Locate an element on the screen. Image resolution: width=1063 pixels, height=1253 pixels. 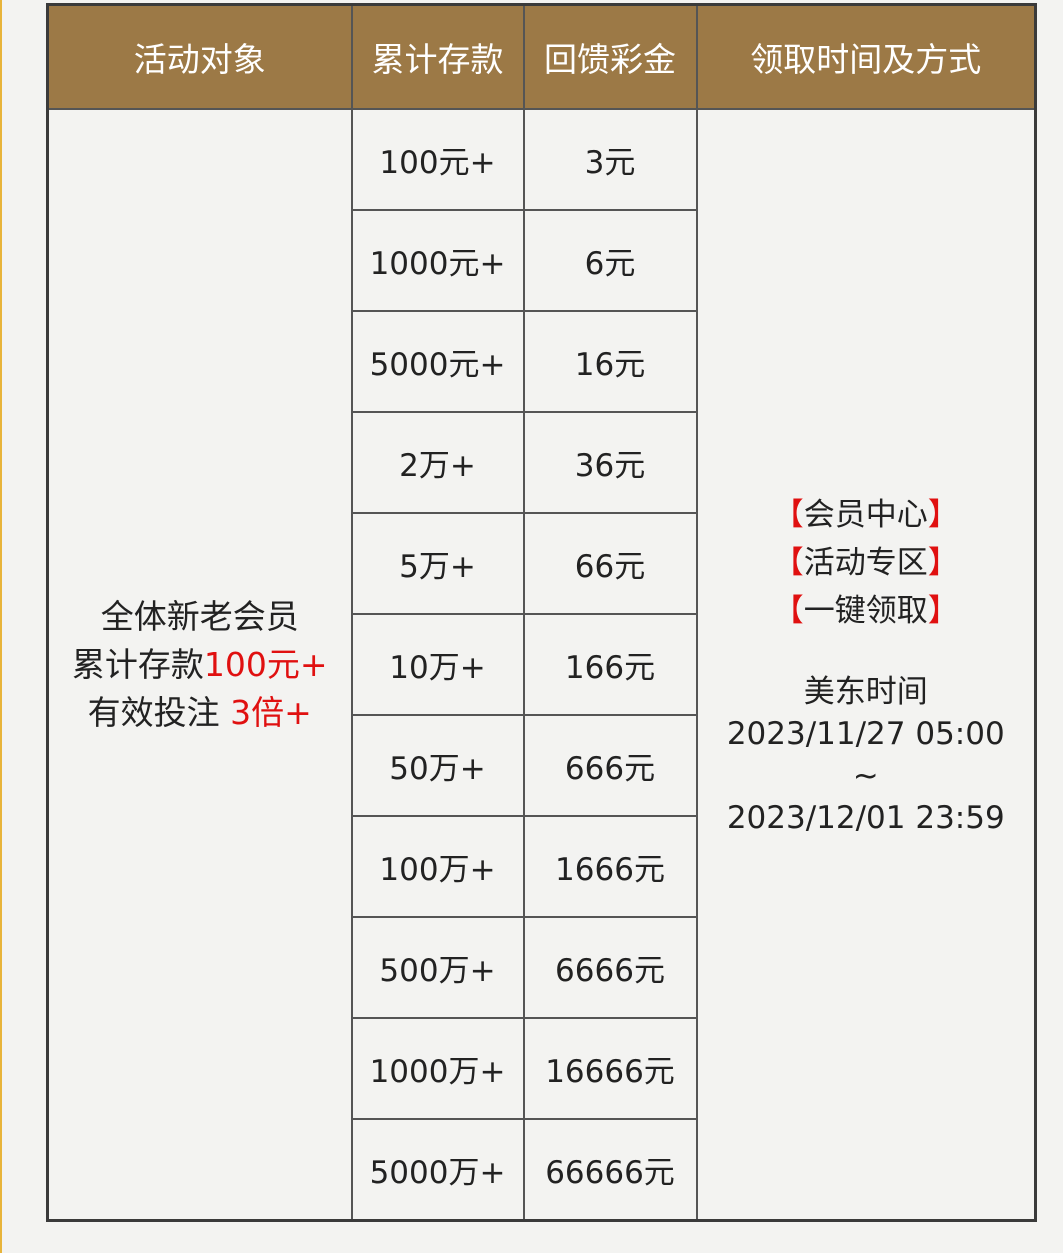
bonus-cell: 166元 is located at coordinates (610, 664).